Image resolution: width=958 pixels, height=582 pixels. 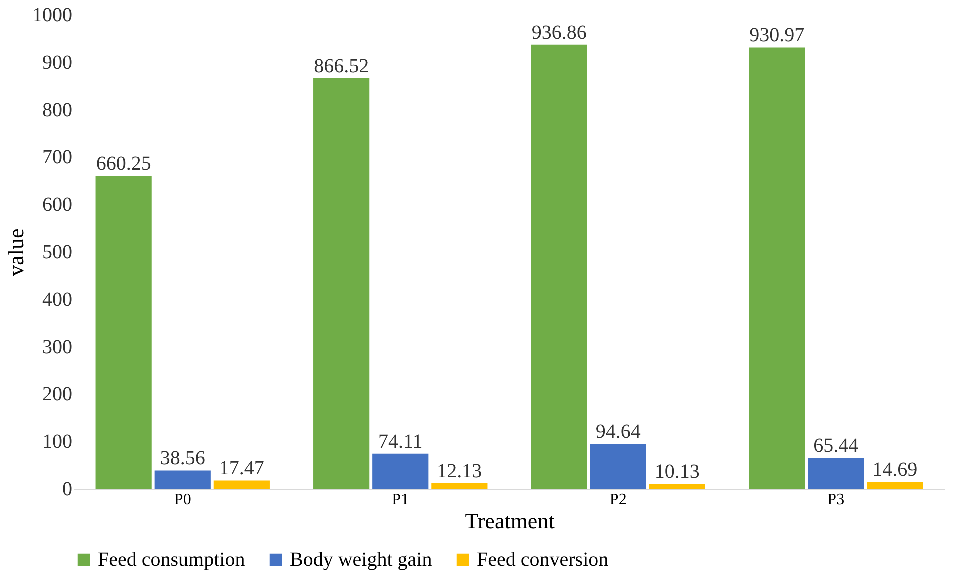 What do you see at coordinates (67, 489) in the screenshot?
I see `y-tick-label: 0` at bounding box center [67, 489].